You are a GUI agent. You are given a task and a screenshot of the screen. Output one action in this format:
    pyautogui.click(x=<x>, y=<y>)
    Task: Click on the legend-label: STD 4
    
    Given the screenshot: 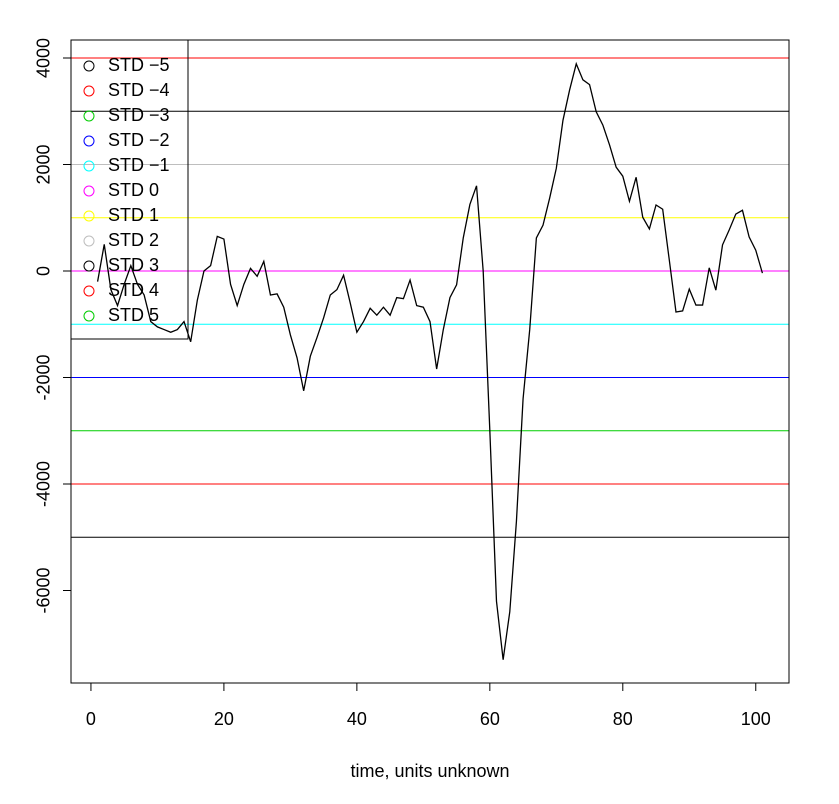 What is the action you would take?
    pyautogui.click(x=133, y=290)
    